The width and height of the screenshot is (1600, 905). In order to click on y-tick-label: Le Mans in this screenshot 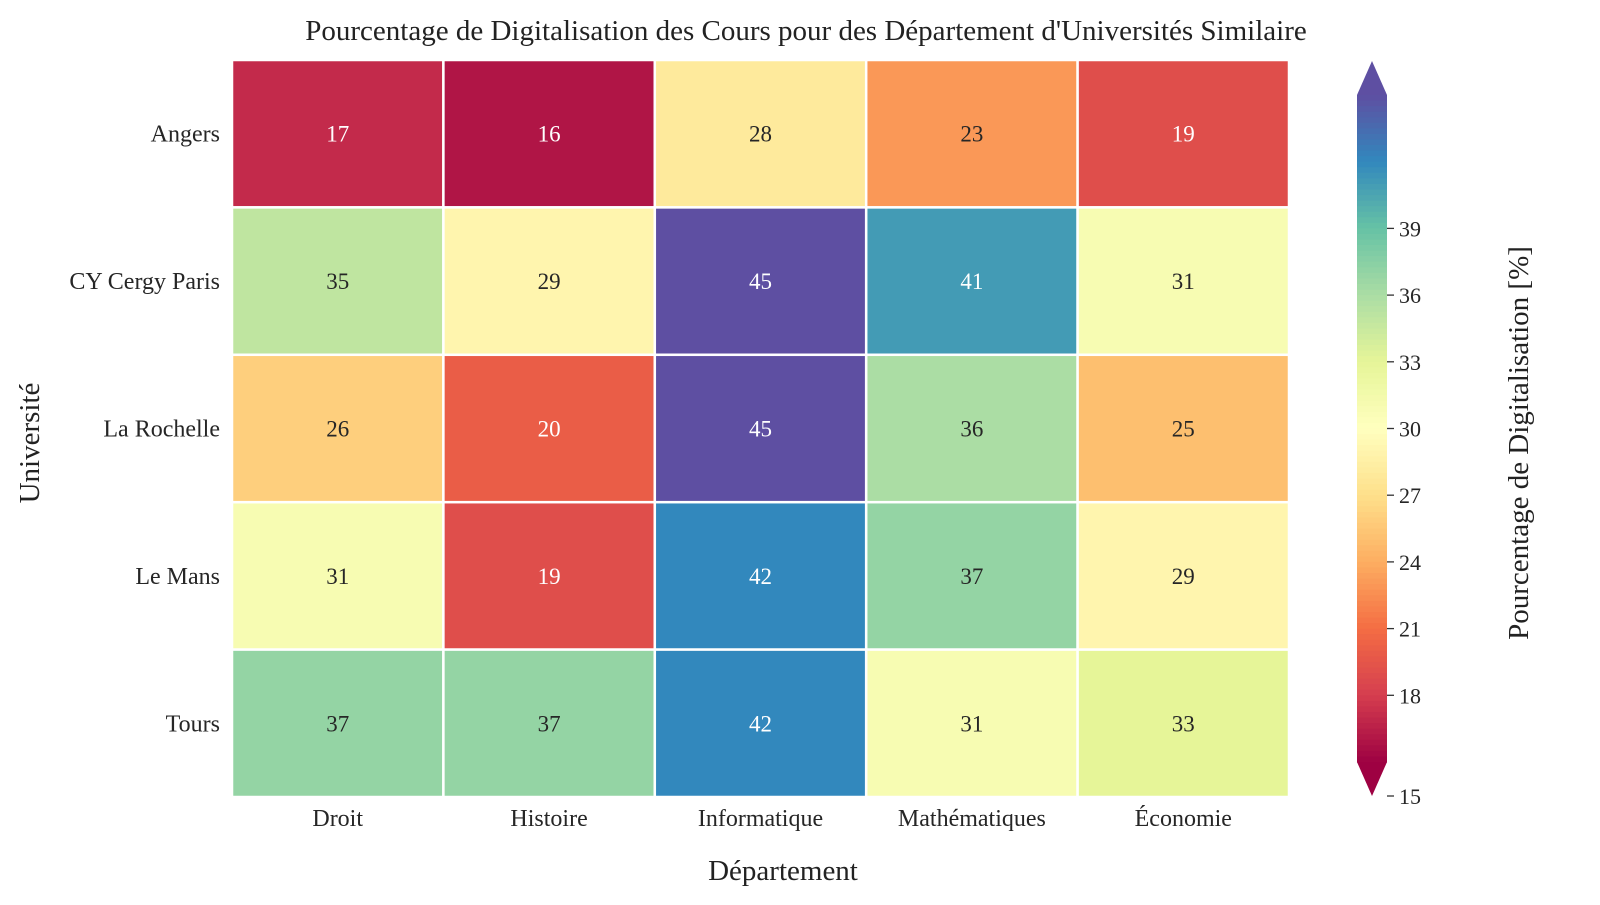, I will do `click(177, 577)`.